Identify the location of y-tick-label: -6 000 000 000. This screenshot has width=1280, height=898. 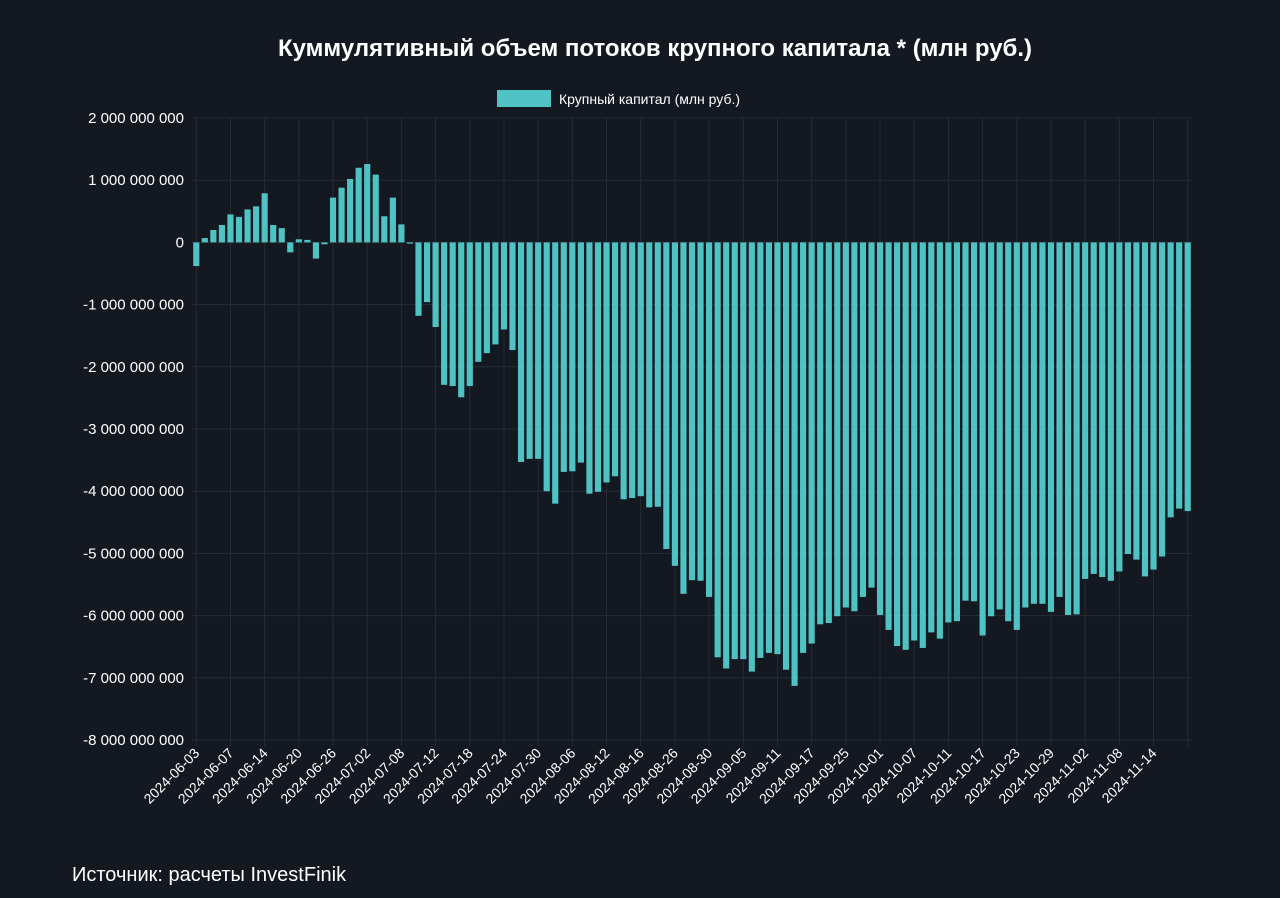
(133, 616).